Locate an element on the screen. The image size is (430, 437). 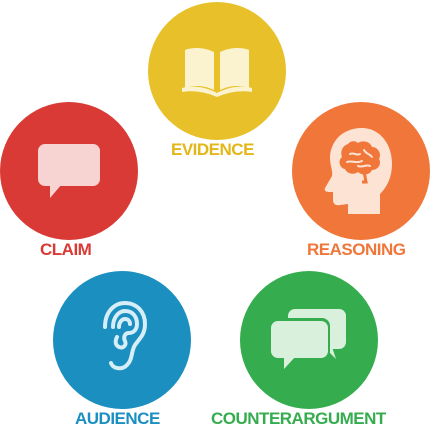
counterargument-circle is located at coordinates (309, 340).